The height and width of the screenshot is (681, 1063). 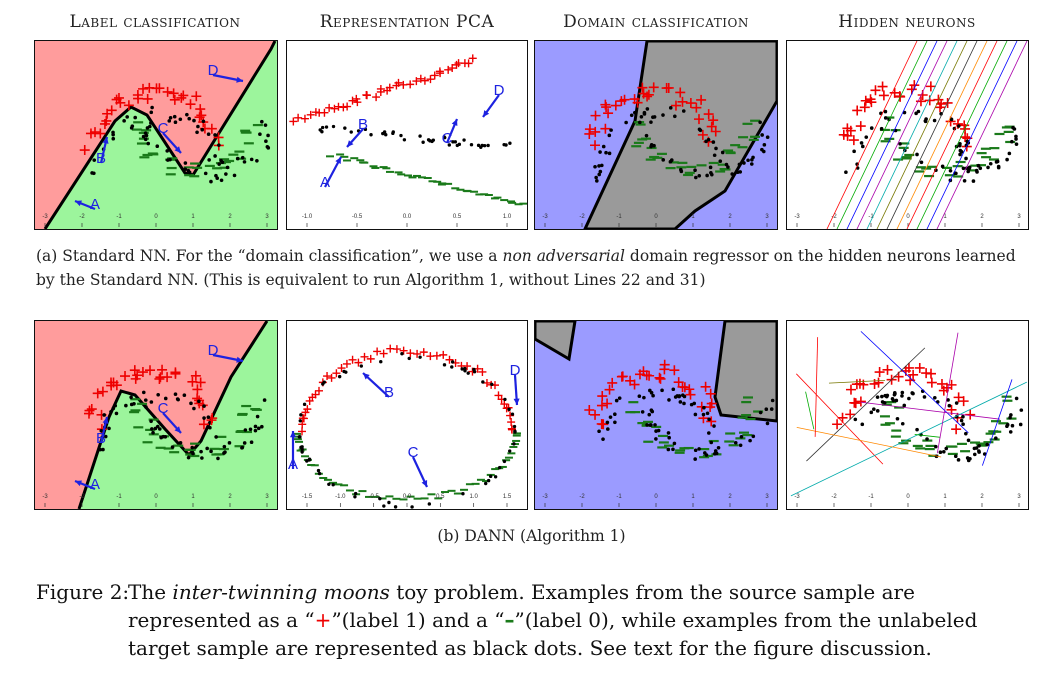 What do you see at coordinates (83, 592) in the screenshot?
I see `figure-caption-lead: Figure 2:` at bounding box center [83, 592].